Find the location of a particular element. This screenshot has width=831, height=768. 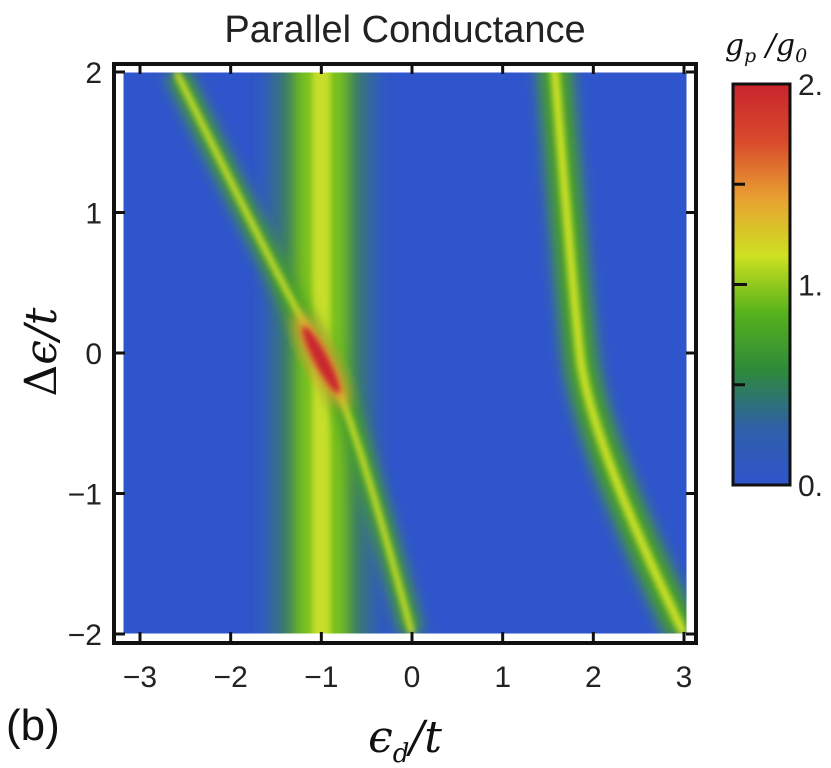

y-axis-label: Δϵ/t is located at coordinates (41, 351).